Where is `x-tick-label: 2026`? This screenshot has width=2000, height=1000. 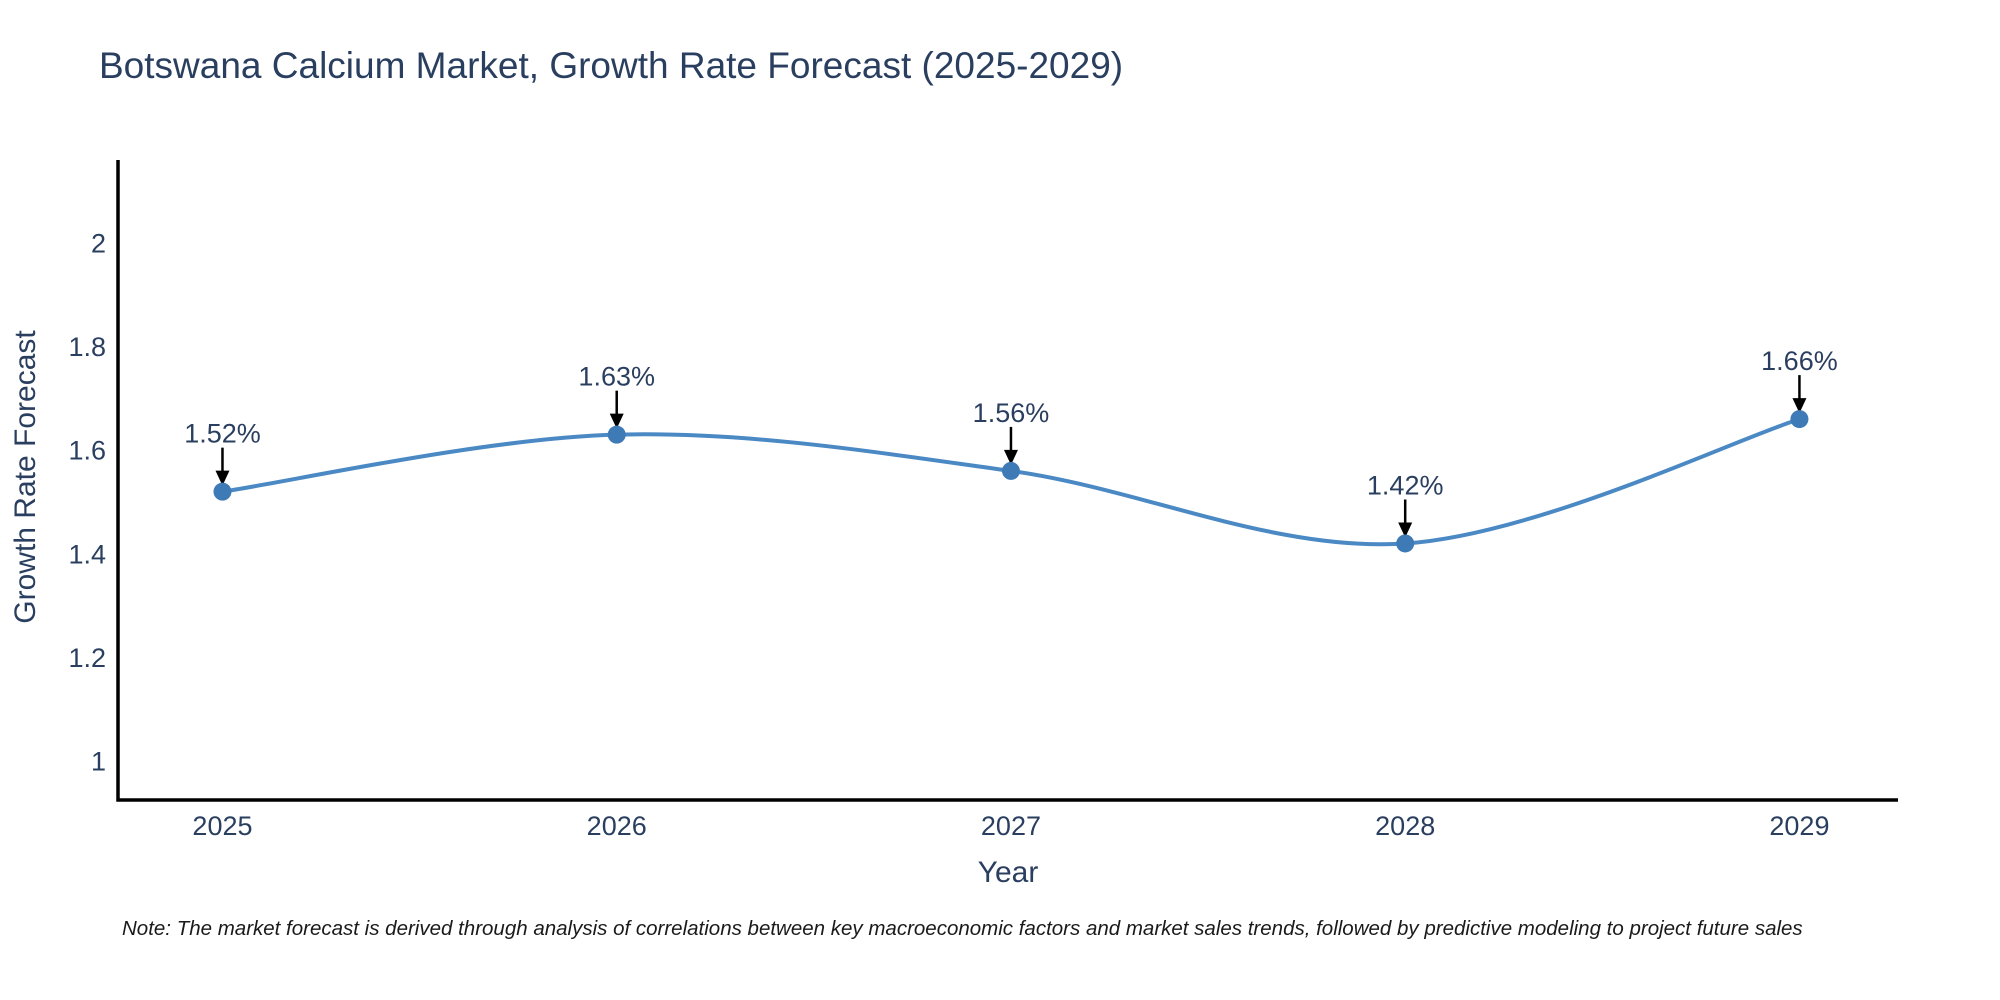
x-tick-label: 2026 is located at coordinates (617, 826).